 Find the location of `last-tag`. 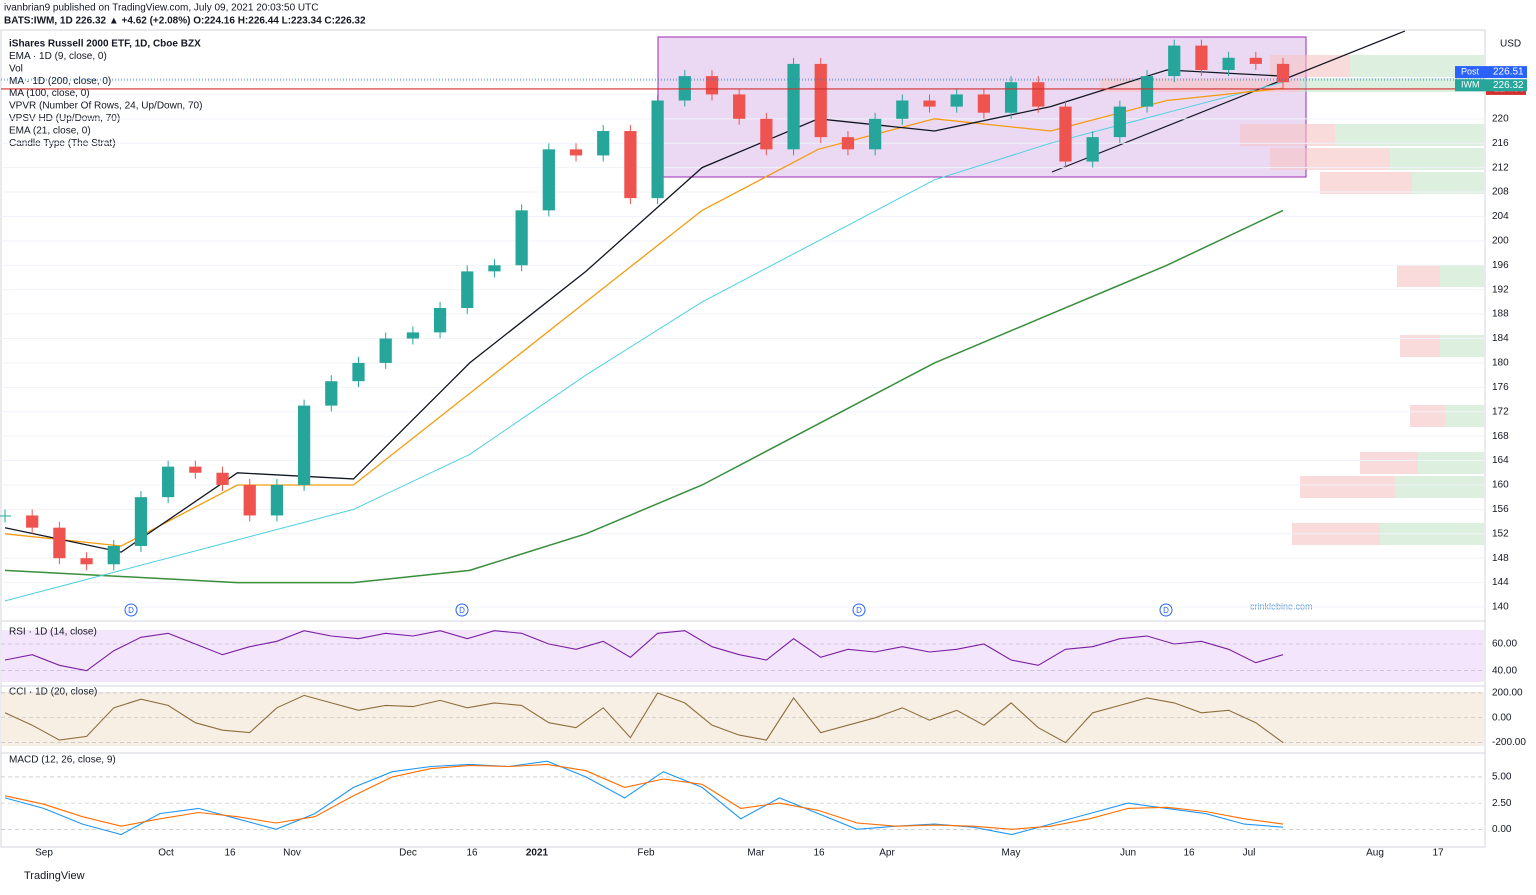

last-tag is located at coordinates (1491, 85).